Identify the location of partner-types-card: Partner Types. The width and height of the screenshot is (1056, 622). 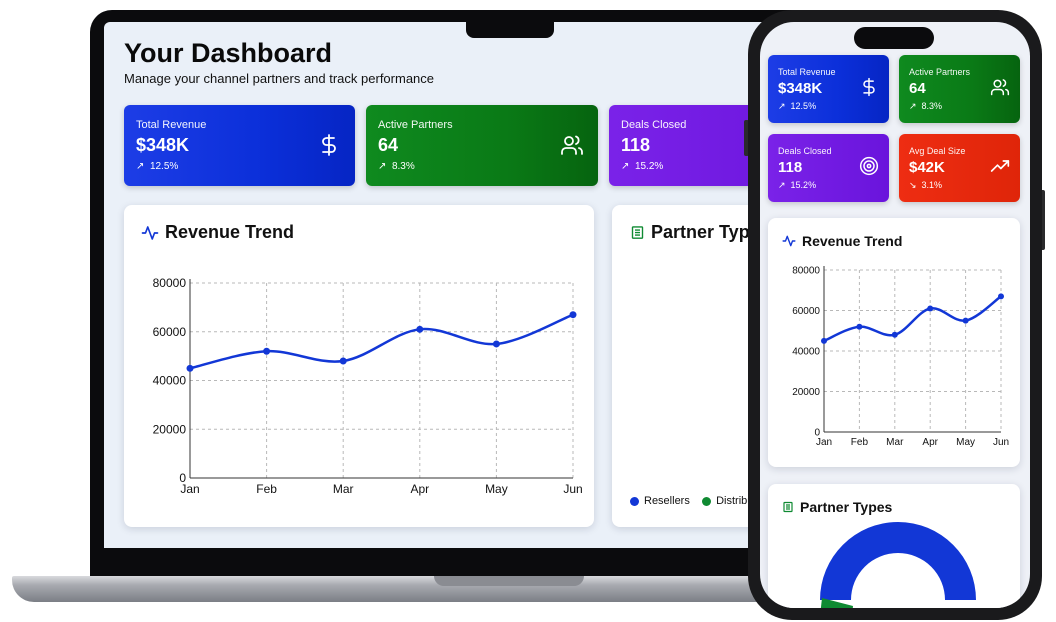
(894, 546).